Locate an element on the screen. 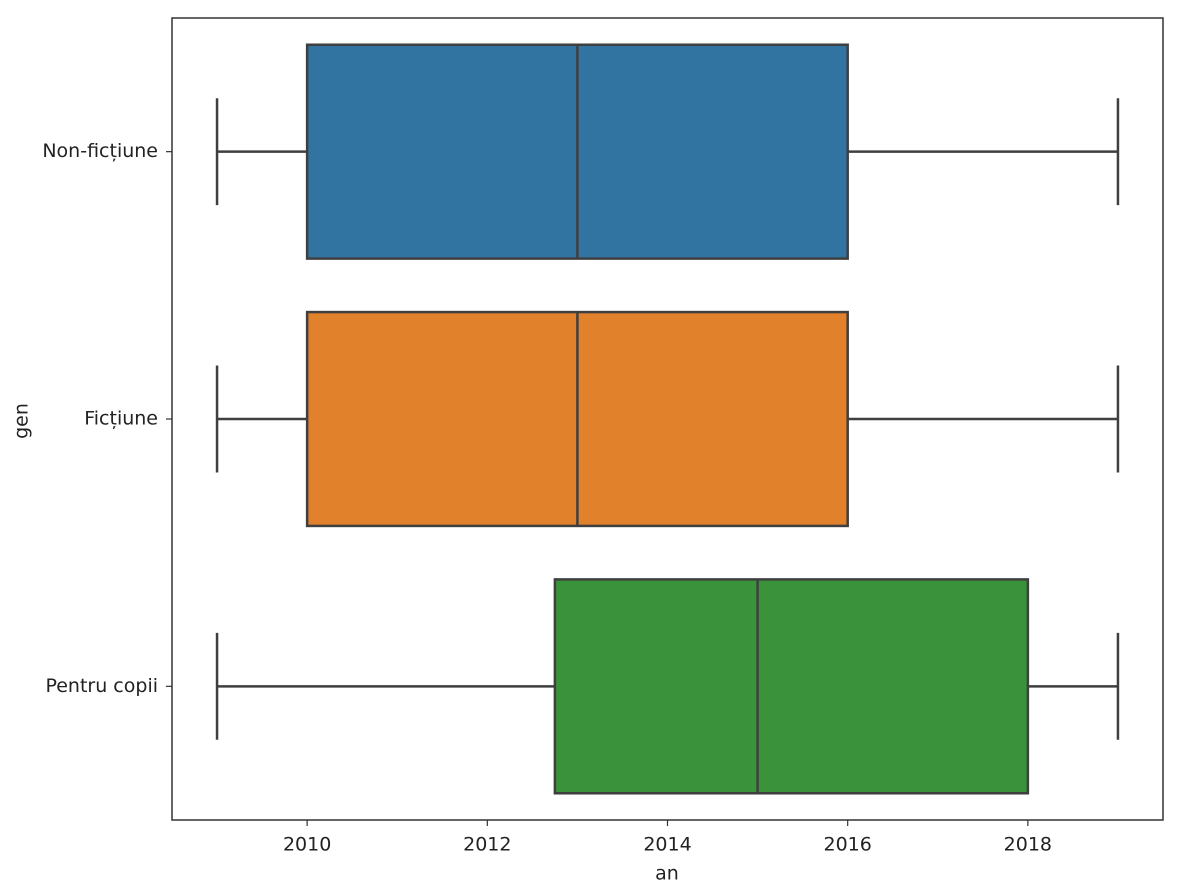  x-axis-label: an is located at coordinates (667, 874).